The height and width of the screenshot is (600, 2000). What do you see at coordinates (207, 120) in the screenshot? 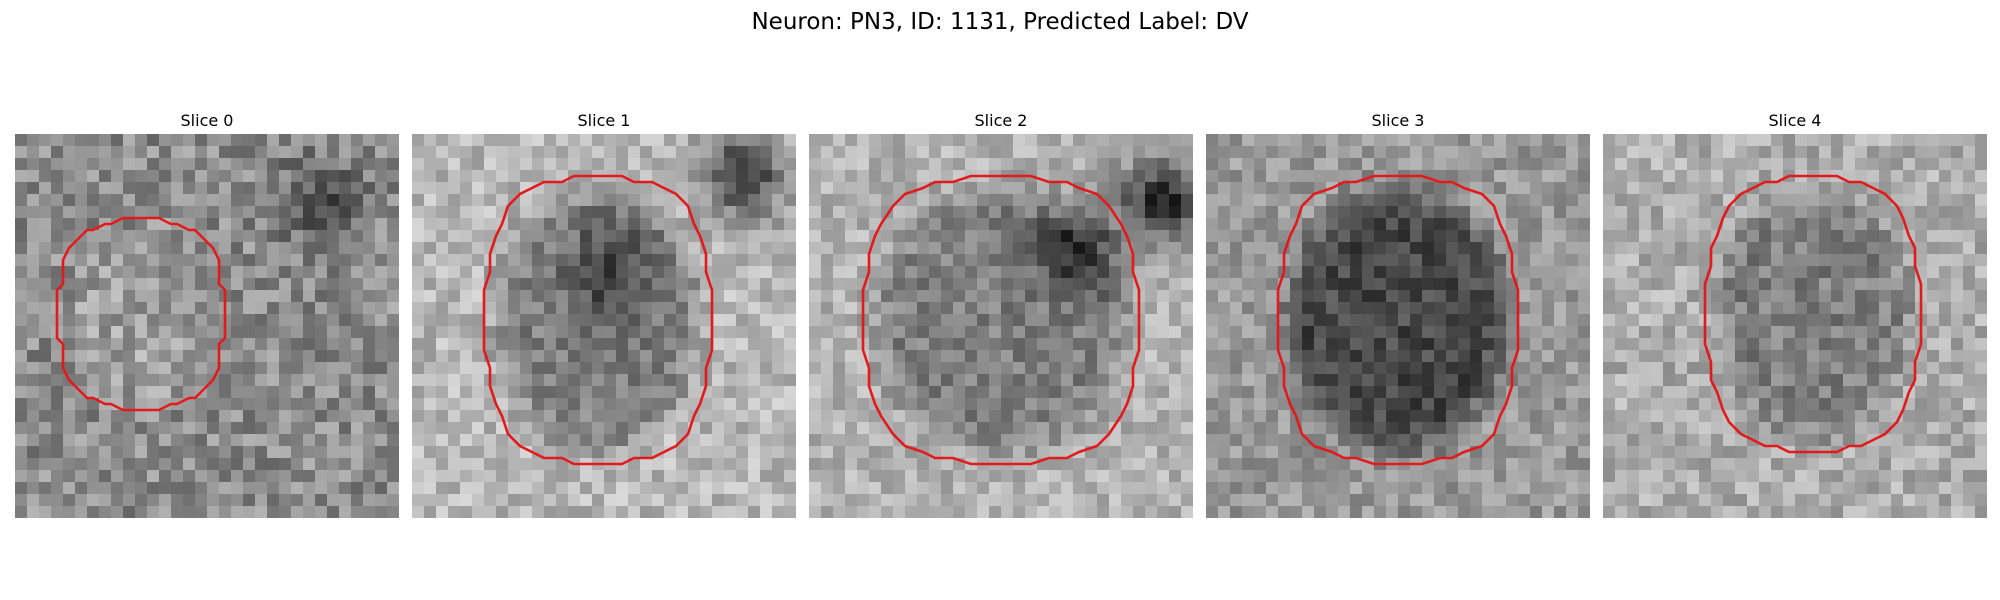
I see `slice-title: Slice 0` at bounding box center [207, 120].